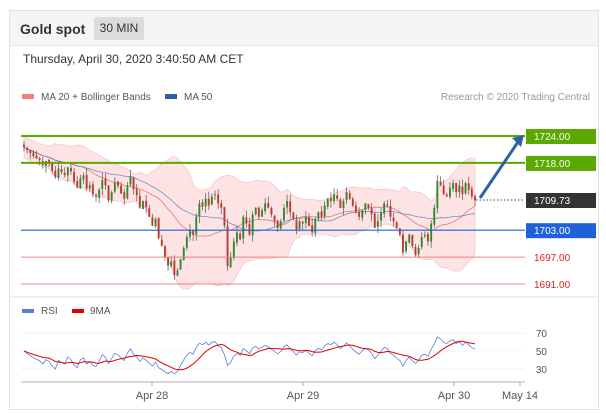  I want to click on level-label: 1718.00, so click(552, 164).